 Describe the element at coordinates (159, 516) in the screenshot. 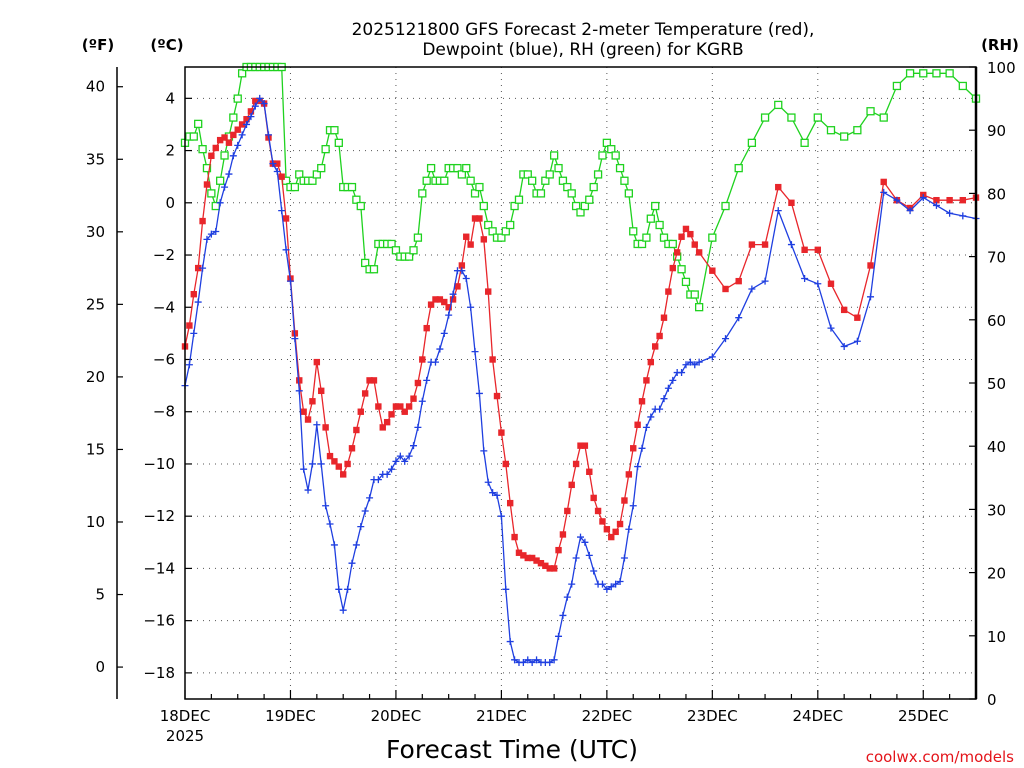

I see `c-tick-label: −12` at that location.